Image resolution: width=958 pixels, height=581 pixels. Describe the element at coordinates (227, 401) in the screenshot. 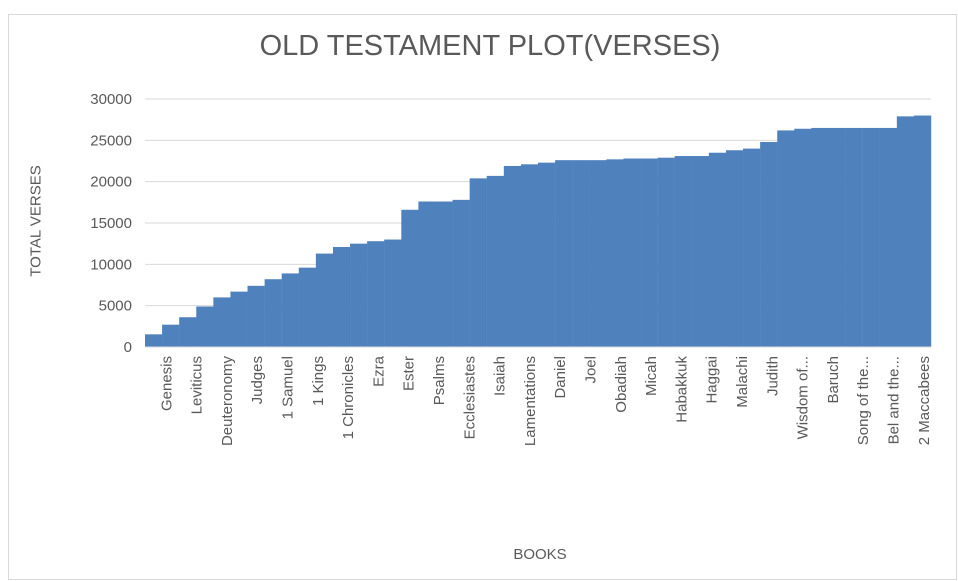

I see `x-tick-label: Deuteronomy` at that location.